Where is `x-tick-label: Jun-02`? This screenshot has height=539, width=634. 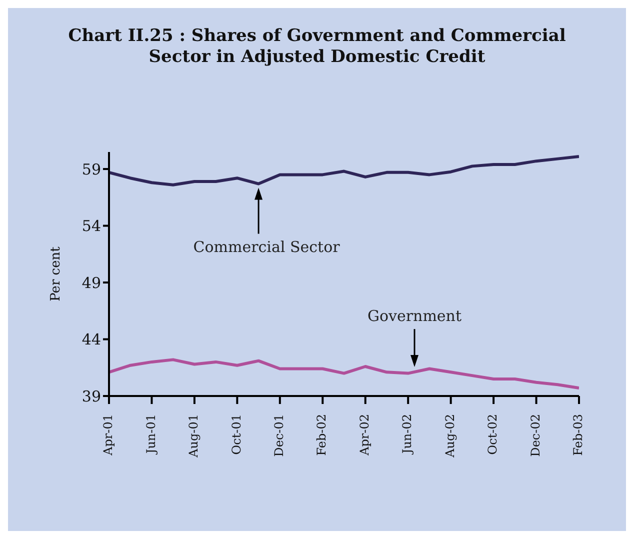 x-tick-label: Jun-02 is located at coordinates (407, 435).